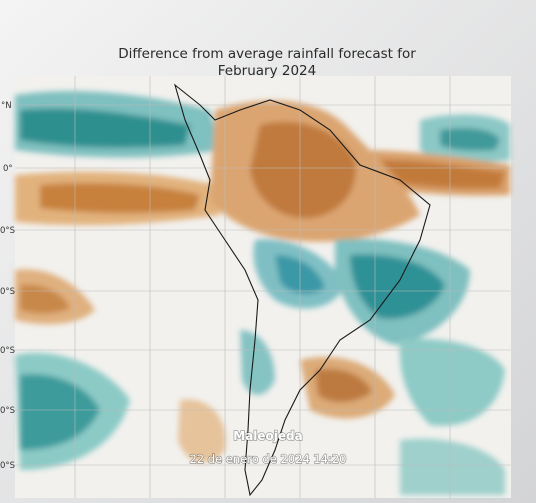 The width and height of the screenshot is (536, 503). I want to click on latitude-labels: °N 0° 0°S 0°S 0°S 0°S 0°S, so click(7, 286).